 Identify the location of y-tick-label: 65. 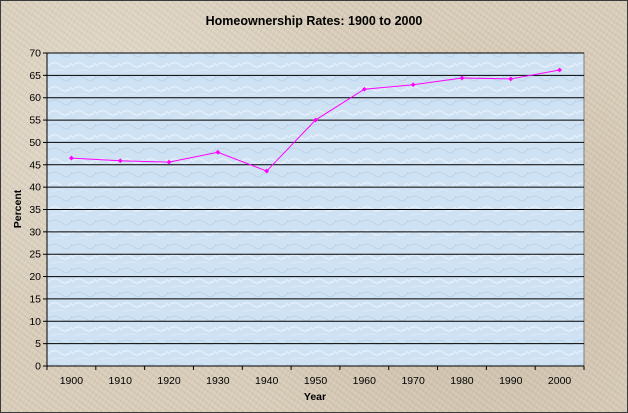
(35, 76).